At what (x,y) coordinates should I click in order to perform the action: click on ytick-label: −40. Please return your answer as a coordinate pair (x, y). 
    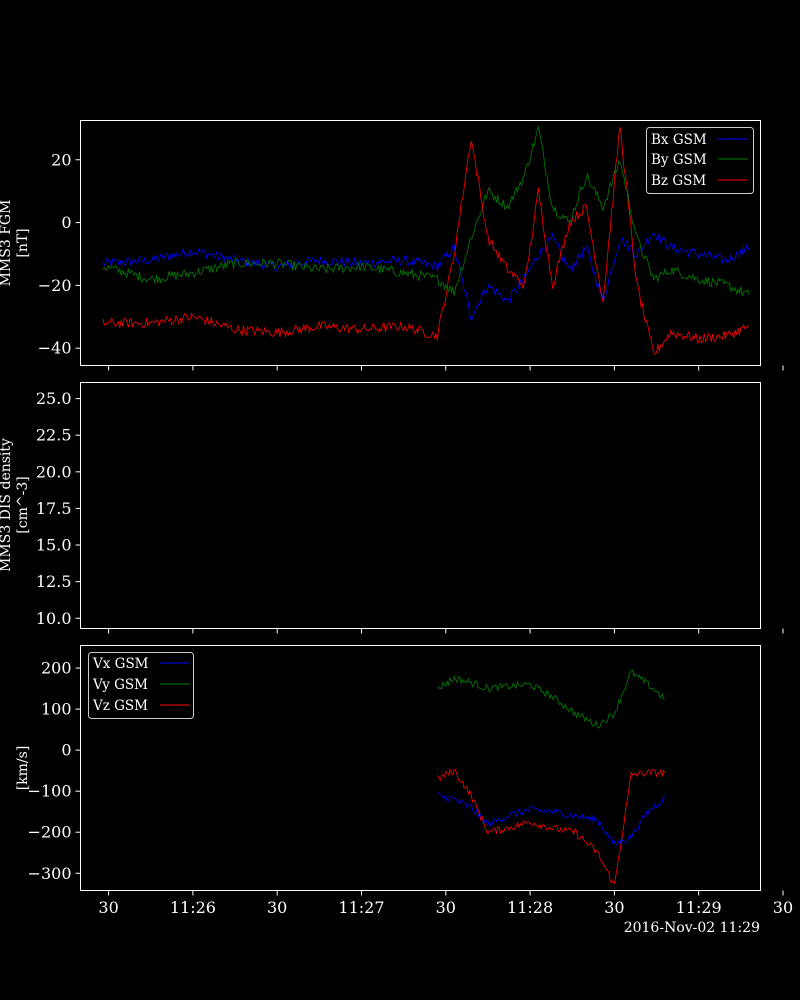
    Looking at the image, I should click on (55, 348).